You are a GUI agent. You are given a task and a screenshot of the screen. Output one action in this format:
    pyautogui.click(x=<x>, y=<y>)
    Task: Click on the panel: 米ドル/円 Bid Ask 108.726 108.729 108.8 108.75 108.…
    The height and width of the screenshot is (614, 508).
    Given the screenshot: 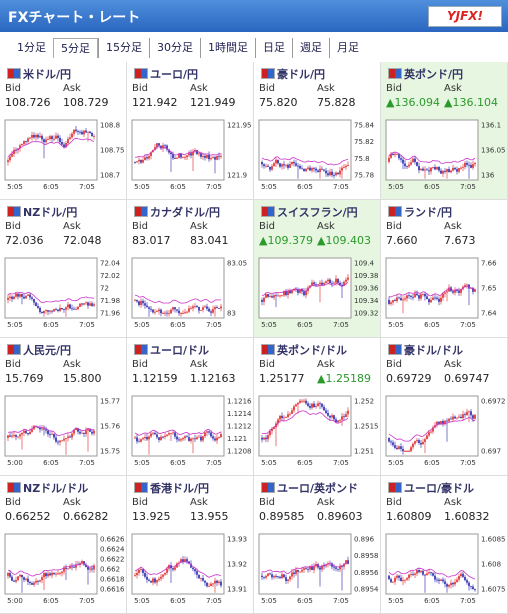 What is the action you would take?
    pyautogui.click(x=63, y=131)
    